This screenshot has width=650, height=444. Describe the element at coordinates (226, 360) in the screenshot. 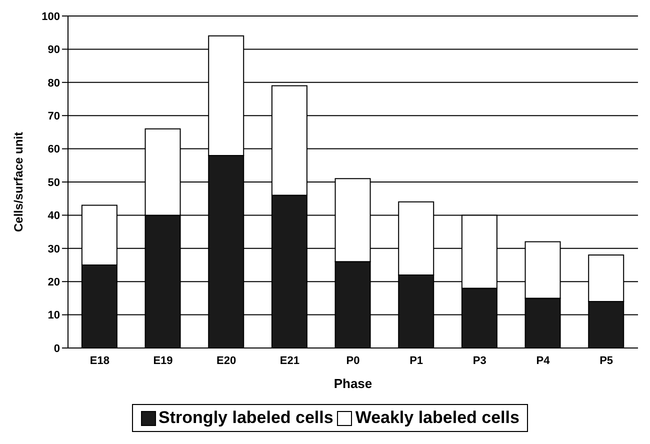

I see `x-tick-label: E20` at that location.